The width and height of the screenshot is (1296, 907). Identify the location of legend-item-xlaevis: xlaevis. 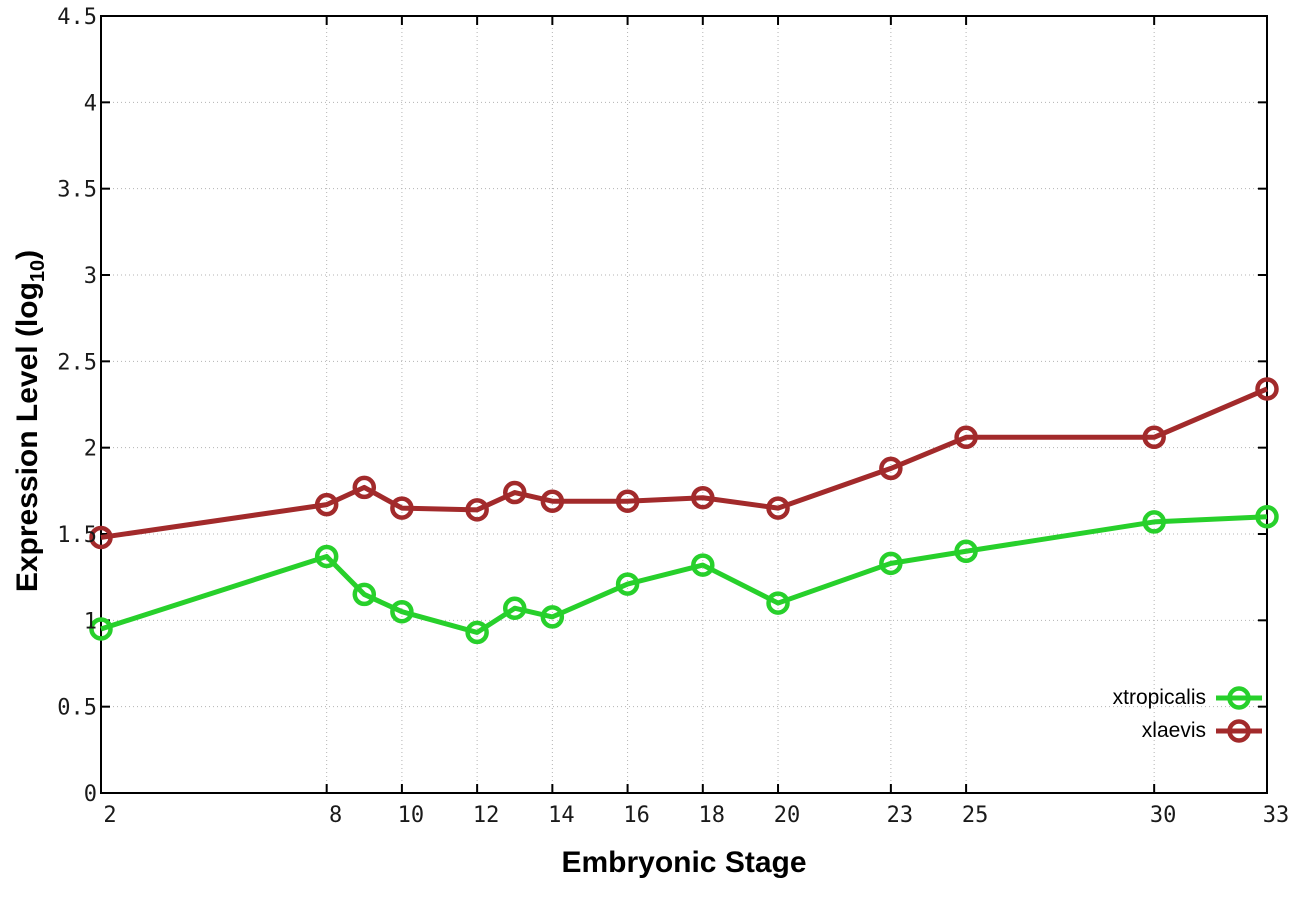
(1187, 730).